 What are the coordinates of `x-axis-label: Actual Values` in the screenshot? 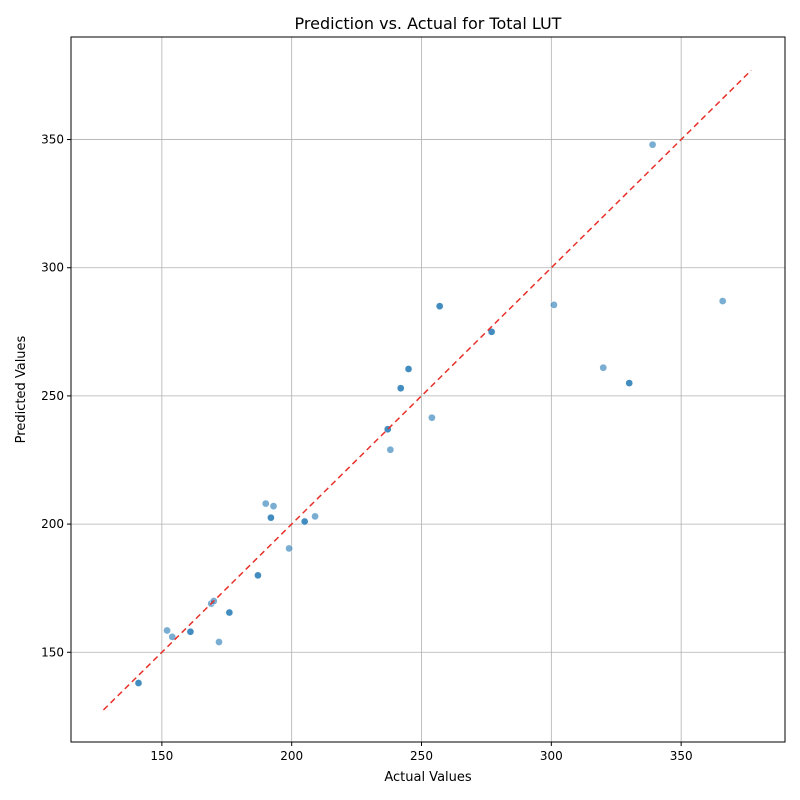 It's located at (428, 777).